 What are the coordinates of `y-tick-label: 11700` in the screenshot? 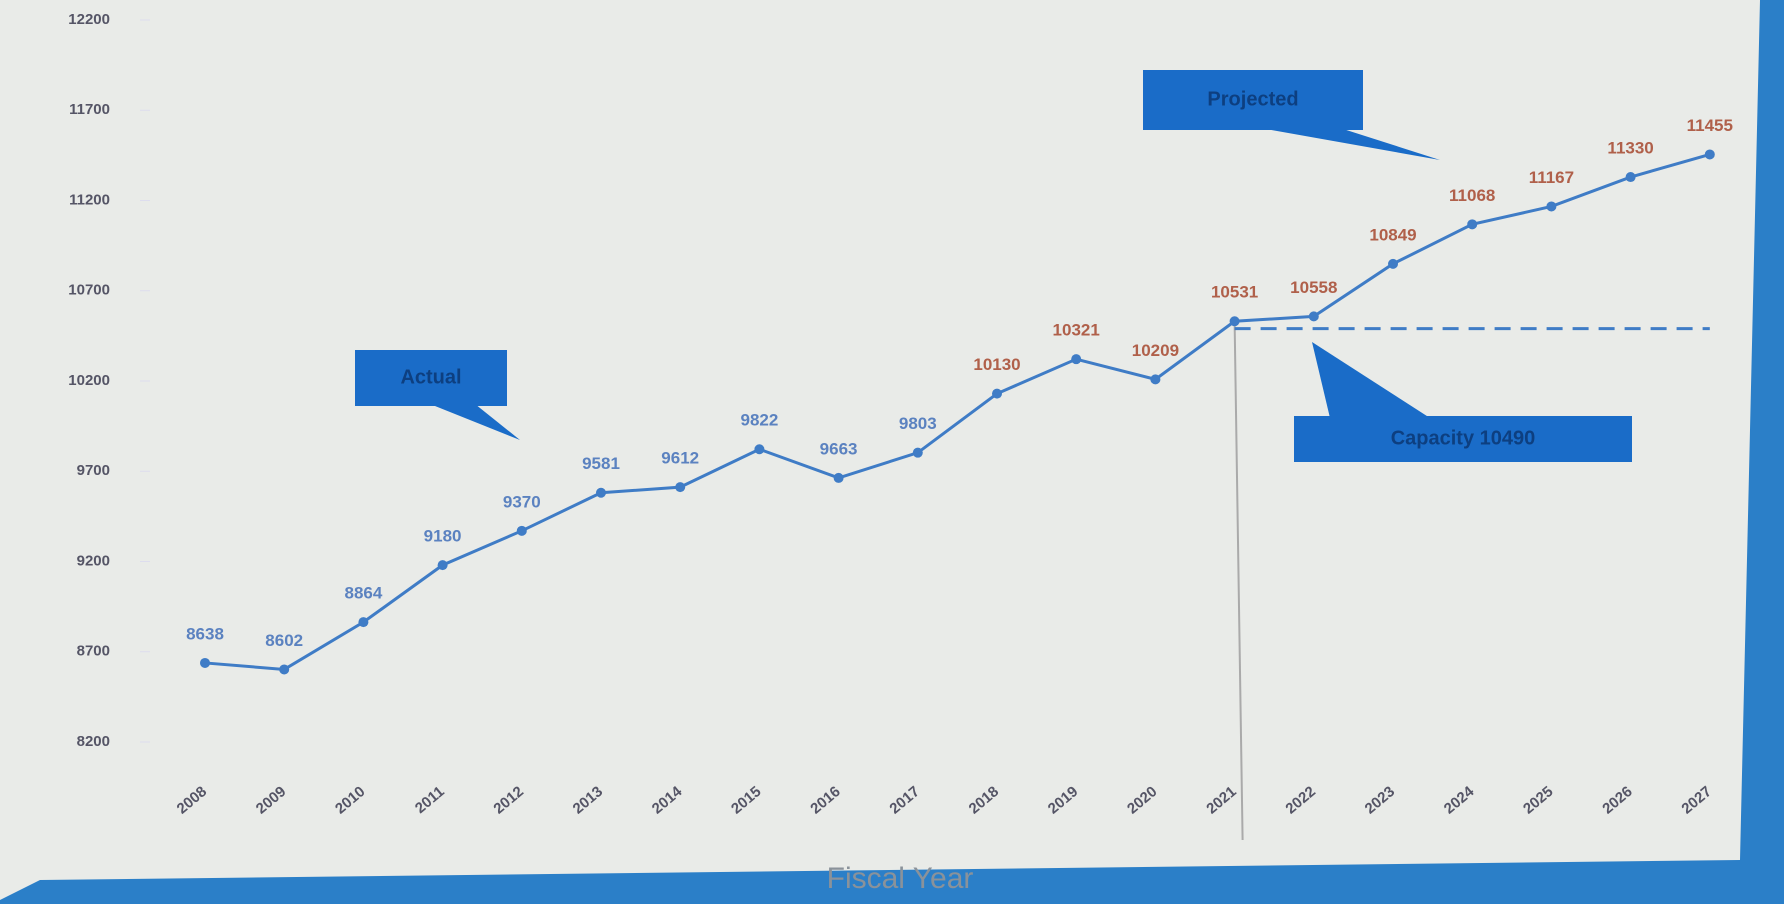 It's located at (89, 109).